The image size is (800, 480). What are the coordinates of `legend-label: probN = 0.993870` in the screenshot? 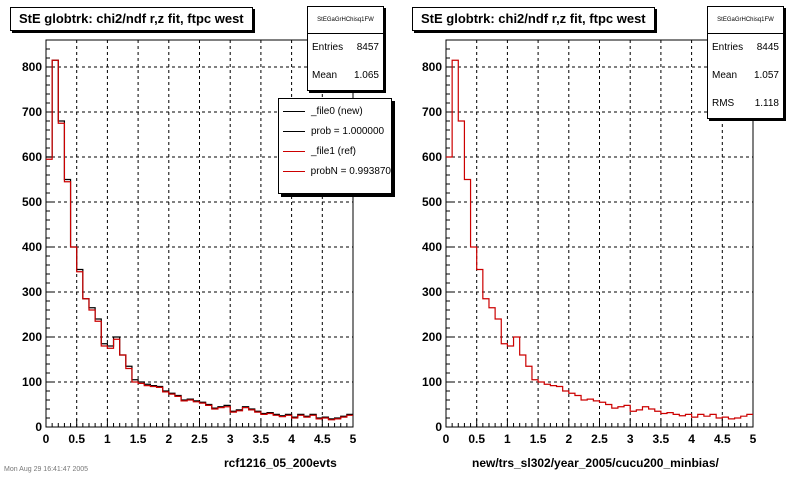 It's located at (350, 171).